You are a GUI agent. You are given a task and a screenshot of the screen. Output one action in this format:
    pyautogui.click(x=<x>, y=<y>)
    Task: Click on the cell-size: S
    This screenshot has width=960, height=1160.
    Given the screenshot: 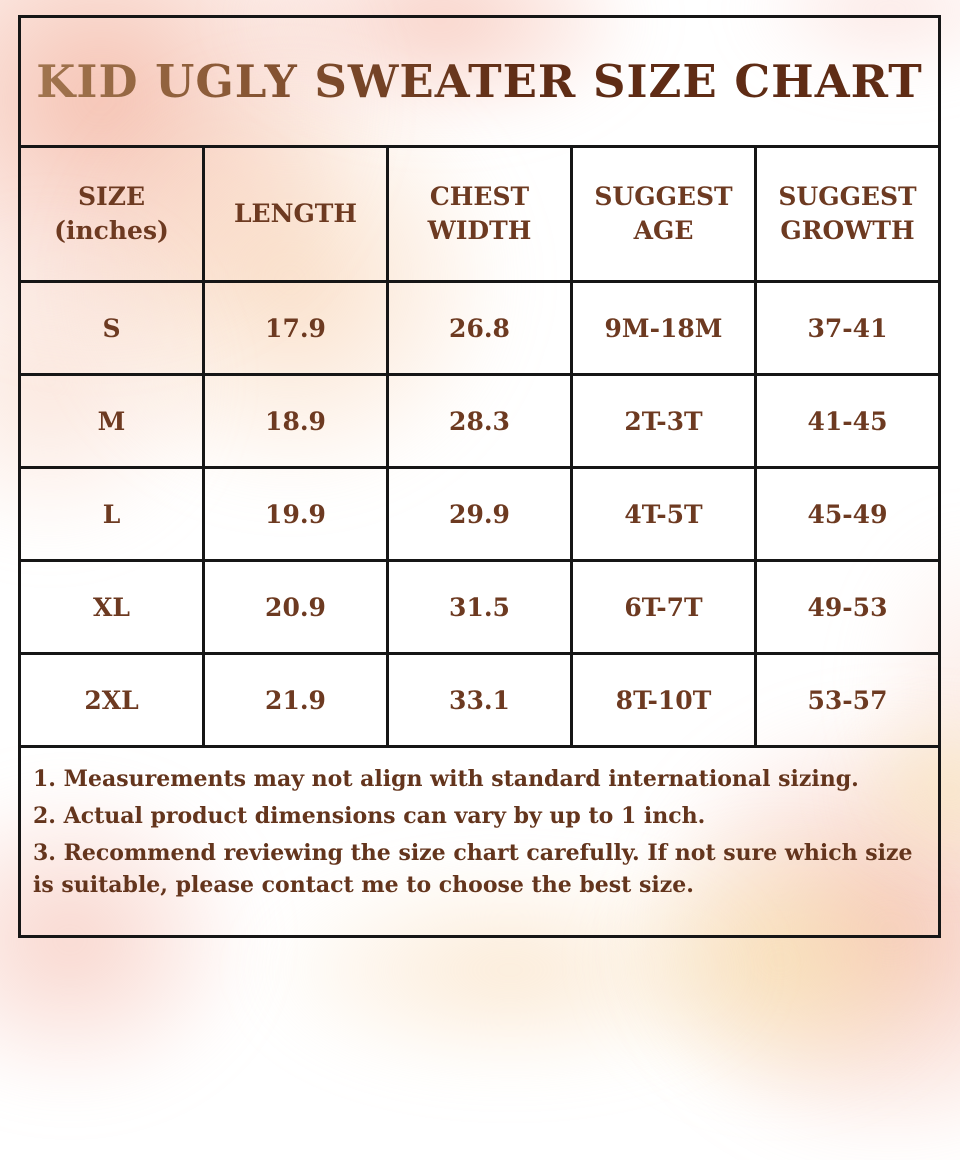 What is the action you would take?
    pyautogui.click(x=113, y=328)
    